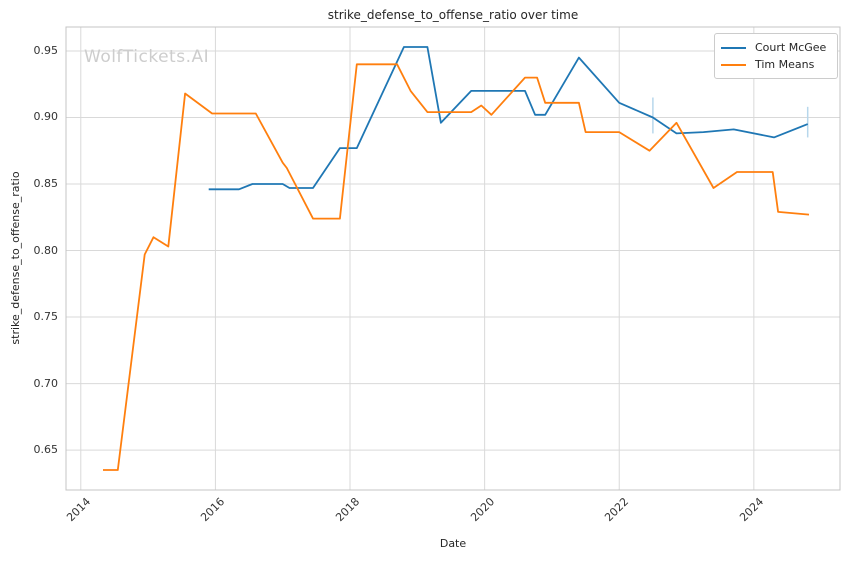 This screenshot has width=852, height=561. Describe the element at coordinates (453, 543) in the screenshot. I see `x-axis-label: Date` at that location.